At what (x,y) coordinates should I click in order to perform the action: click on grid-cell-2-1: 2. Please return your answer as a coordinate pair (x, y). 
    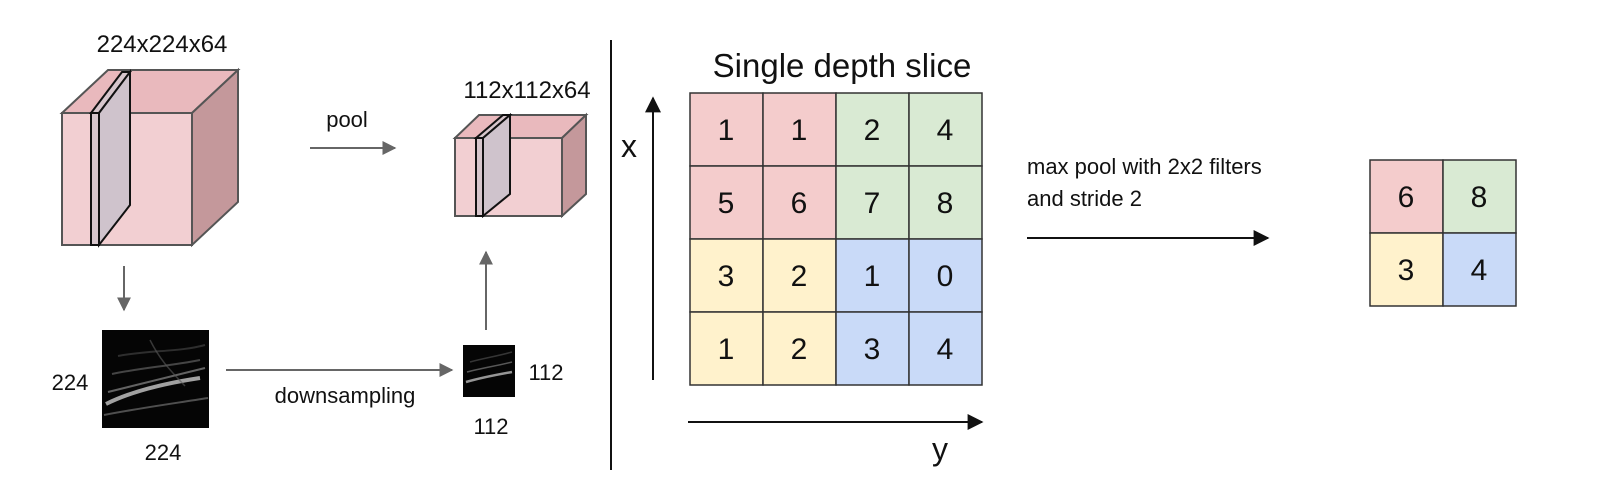
    Looking at the image, I should click on (799, 276).